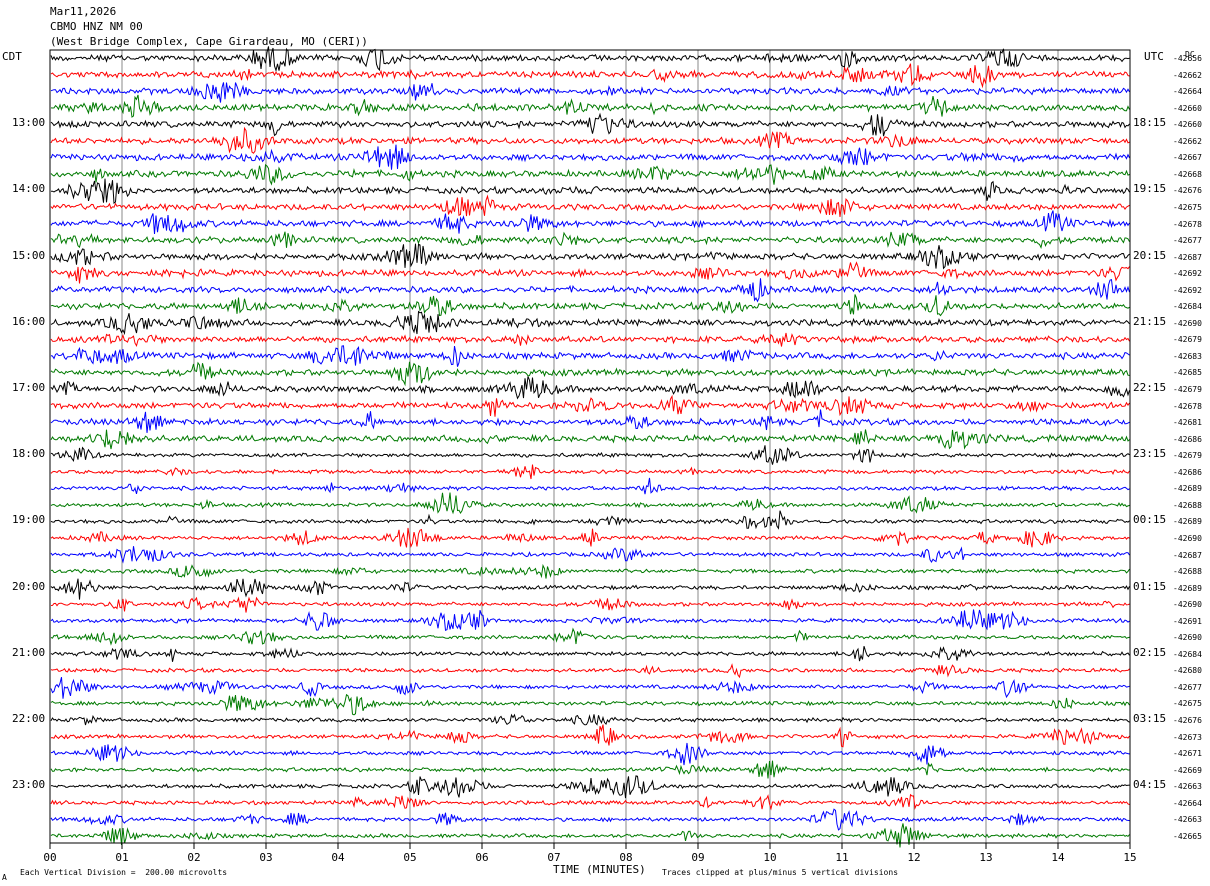 This screenshot has height=886, width=1210. I want to click on dc-offset-label: -42660, so click(1187, 125).